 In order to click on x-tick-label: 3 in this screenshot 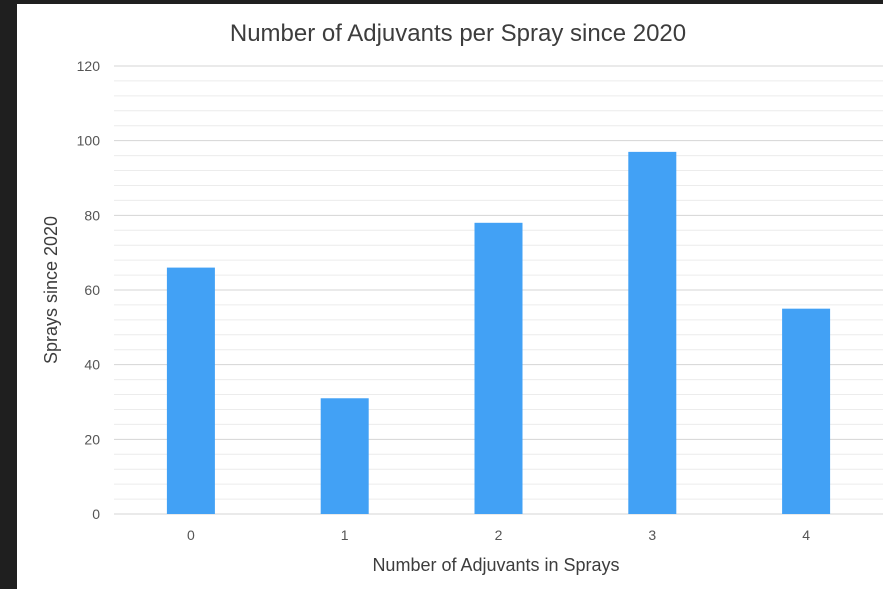, I will do `click(652, 535)`.